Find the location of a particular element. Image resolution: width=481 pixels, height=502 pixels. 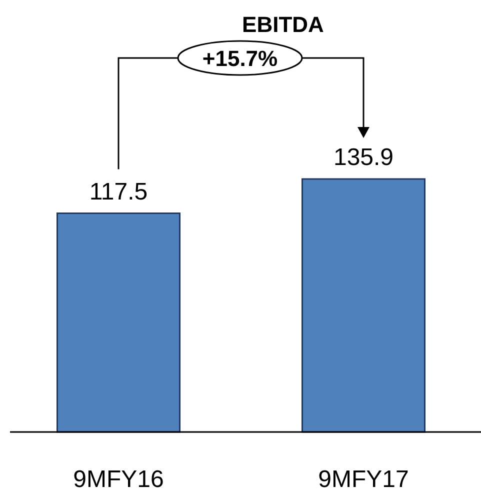

x-tick-label: 9MFY17 is located at coordinates (363, 479).